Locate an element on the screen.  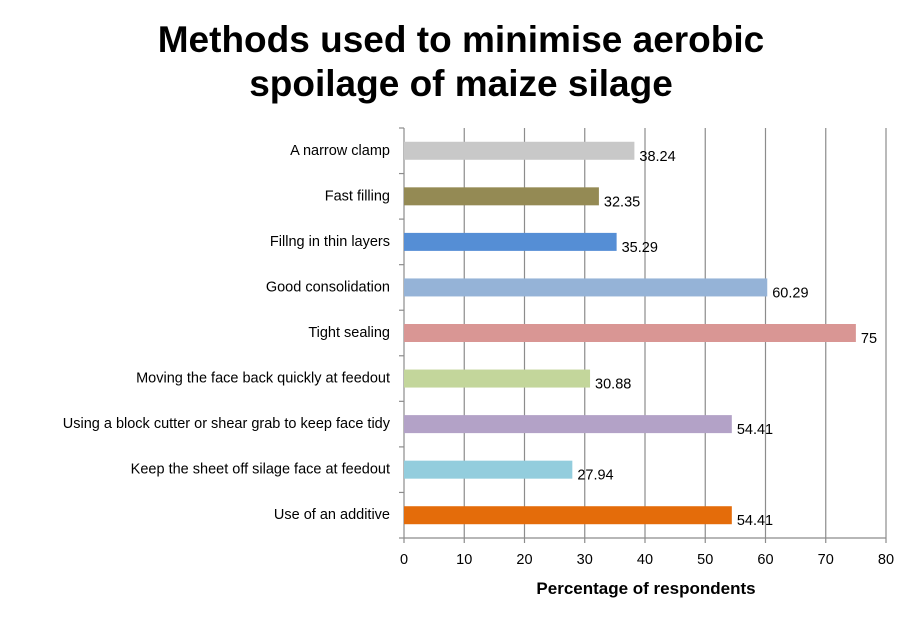
data-label: 75 is located at coordinates (869, 339).